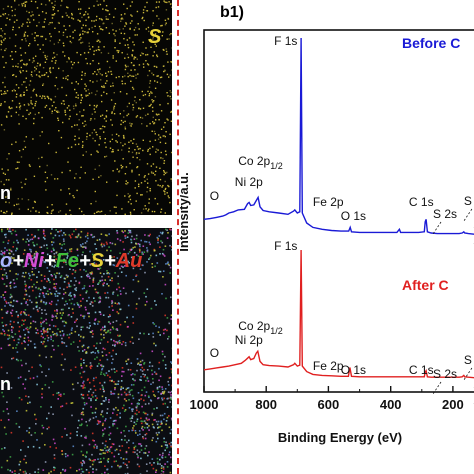 The height and width of the screenshot is (474, 474). I want to click on peak-leader, so click(437, 388).